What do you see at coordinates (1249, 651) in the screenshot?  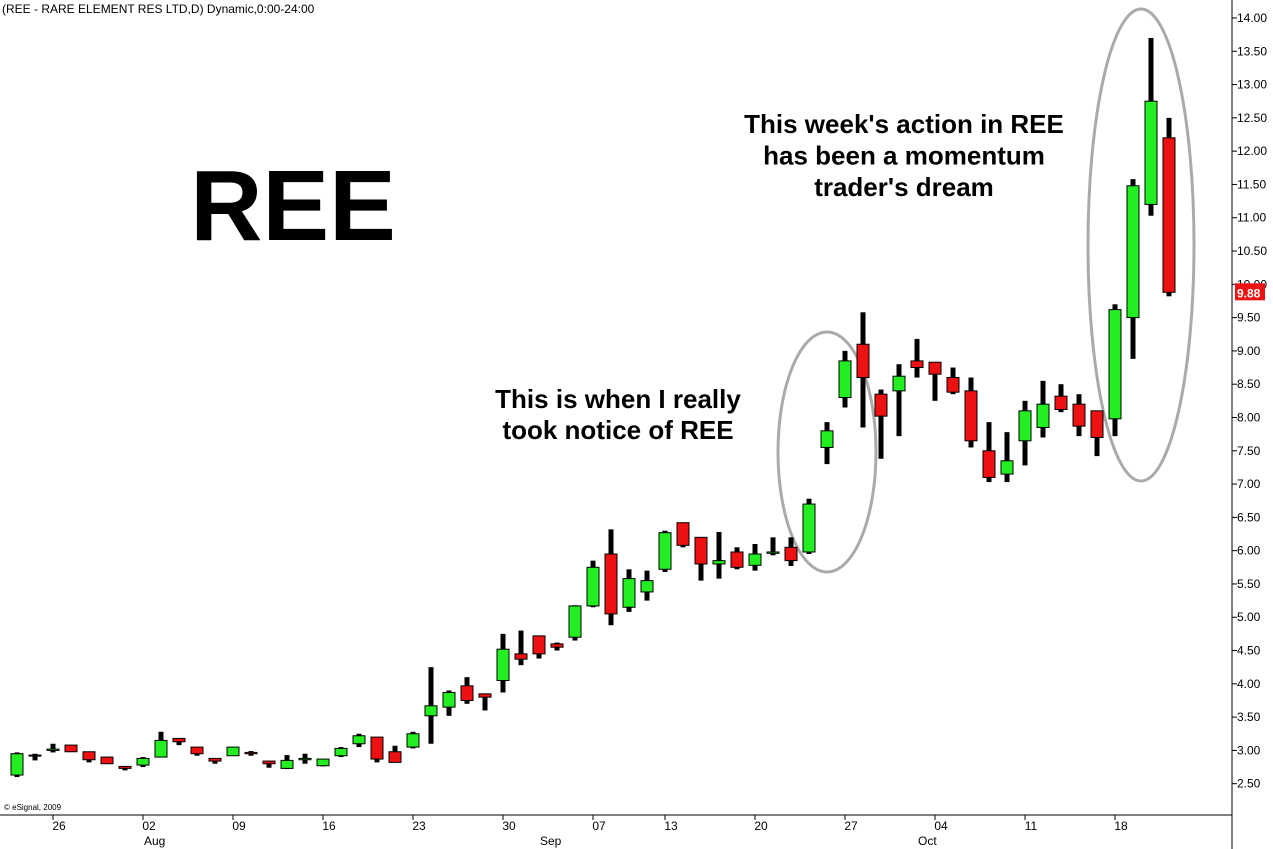 I see `y-tick-label: 4.50` at bounding box center [1249, 651].